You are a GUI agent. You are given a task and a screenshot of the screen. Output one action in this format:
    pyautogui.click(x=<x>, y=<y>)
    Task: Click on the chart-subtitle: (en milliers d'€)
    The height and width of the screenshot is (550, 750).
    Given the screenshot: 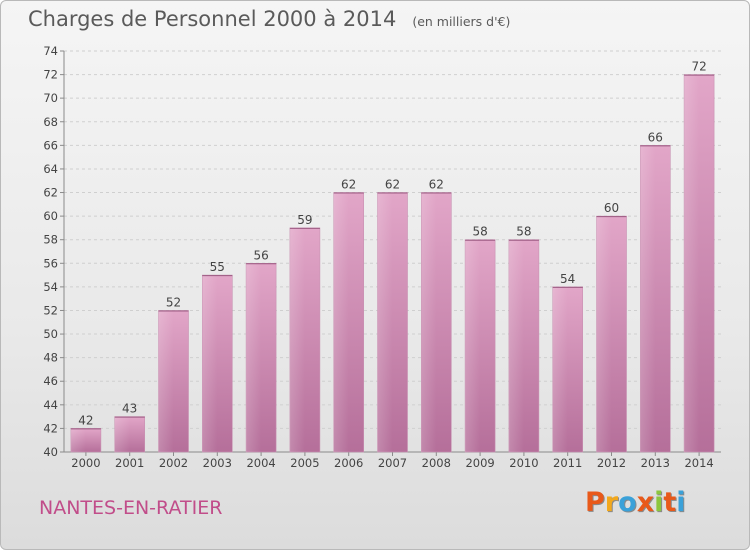 What is the action you would take?
    pyautogui.click(x=461, y=21)
    